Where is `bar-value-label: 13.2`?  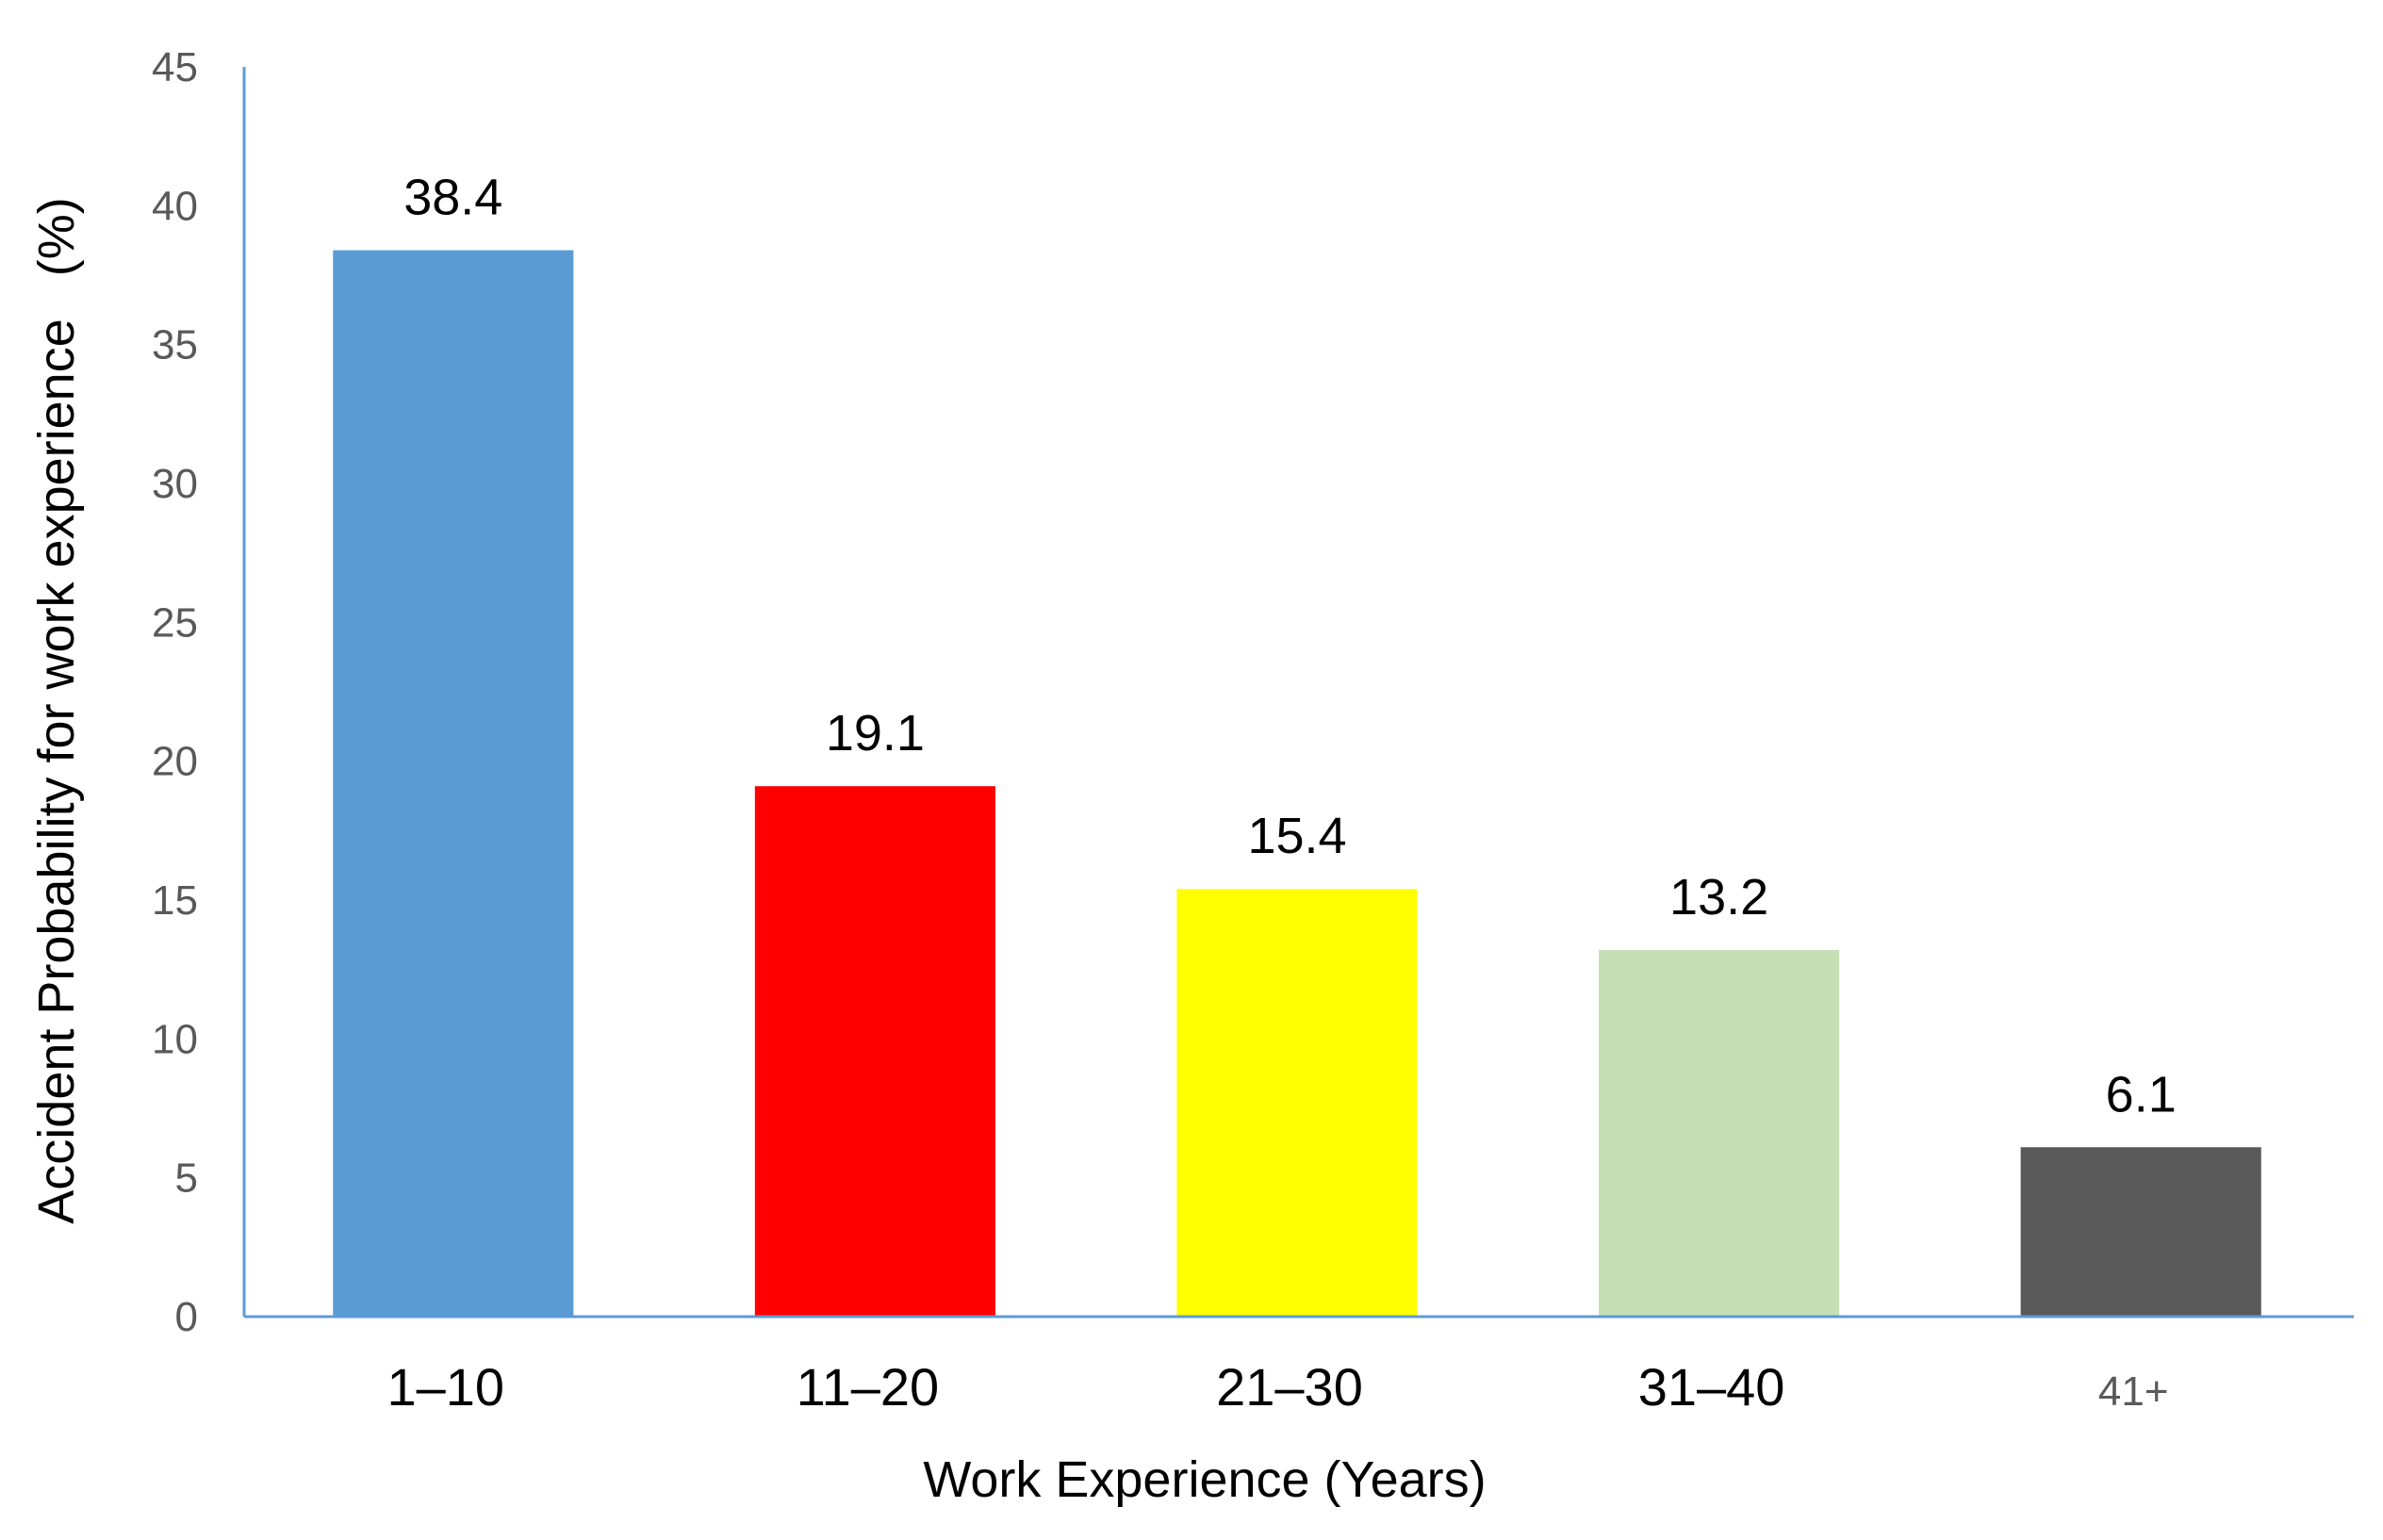
bar-value-label: 13.2 is located at coordinates (1718, 897).